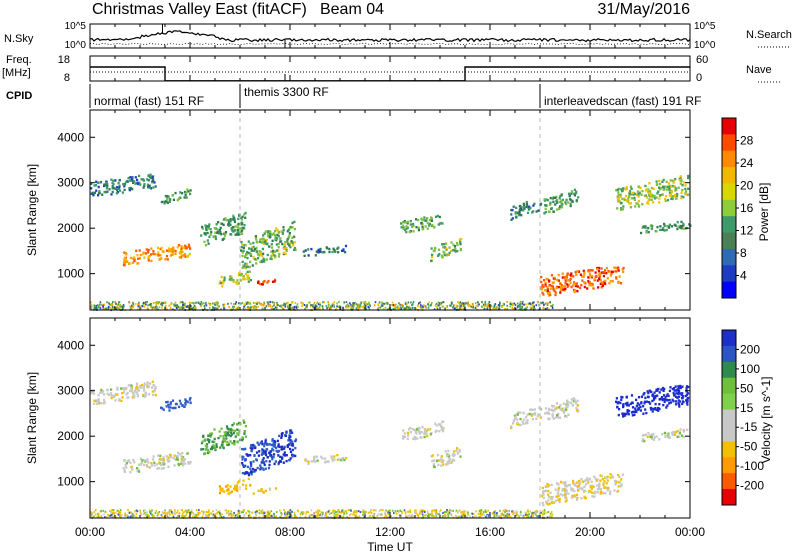 The image size is (800, 554). What do you see at coordinates (19, 39) in the screenshot?
I see `noise-left-label: N.Sky` at bounding box center [19, 39].